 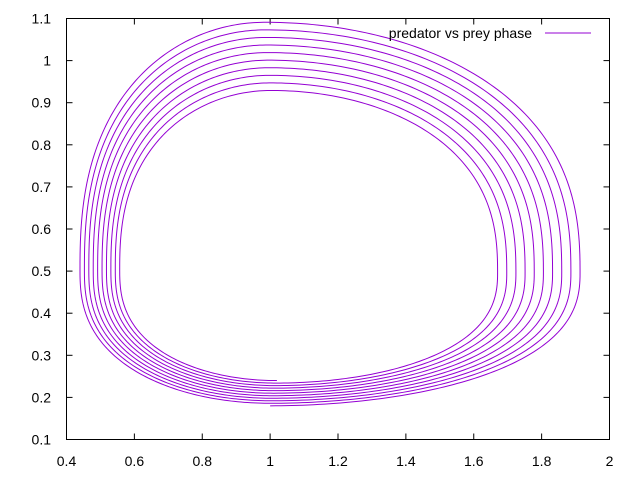 I want to click on x-tick-label: 2, so click(x=610, y=461).